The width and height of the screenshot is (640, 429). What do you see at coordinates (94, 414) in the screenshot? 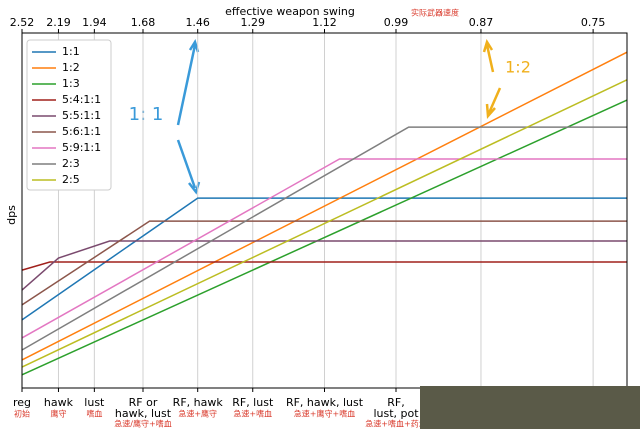
I see `x-bottom-label-cn: 嗜血` at bounding box center [94, 414].